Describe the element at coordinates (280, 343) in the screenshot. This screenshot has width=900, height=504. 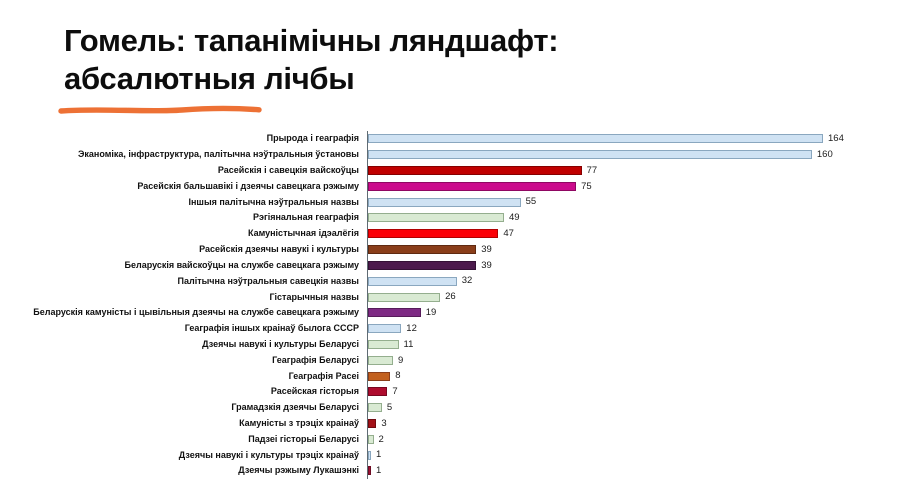
I see `category-label: Дзеячы навукі і культуры Беларусі` at that location.